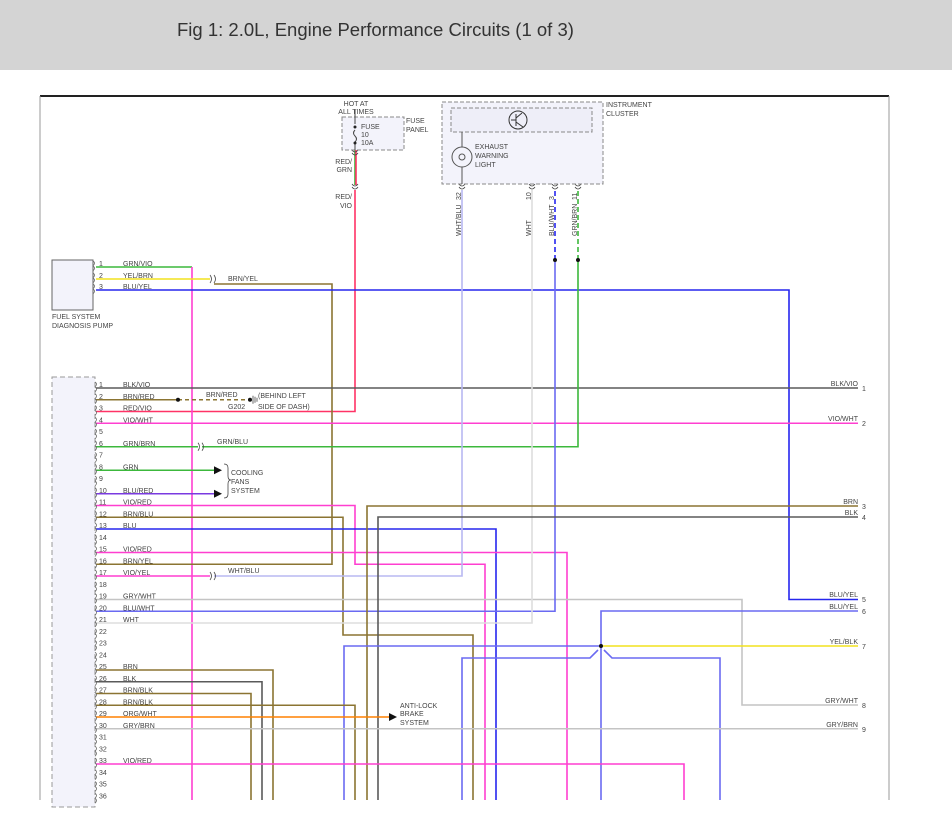 Image resolution: width=952 pixels, height=820 pixels. Describe the element at coordinates (419, 706) in the screenshot. I see `abs-label-1: ANTI-LOCK` at that location.